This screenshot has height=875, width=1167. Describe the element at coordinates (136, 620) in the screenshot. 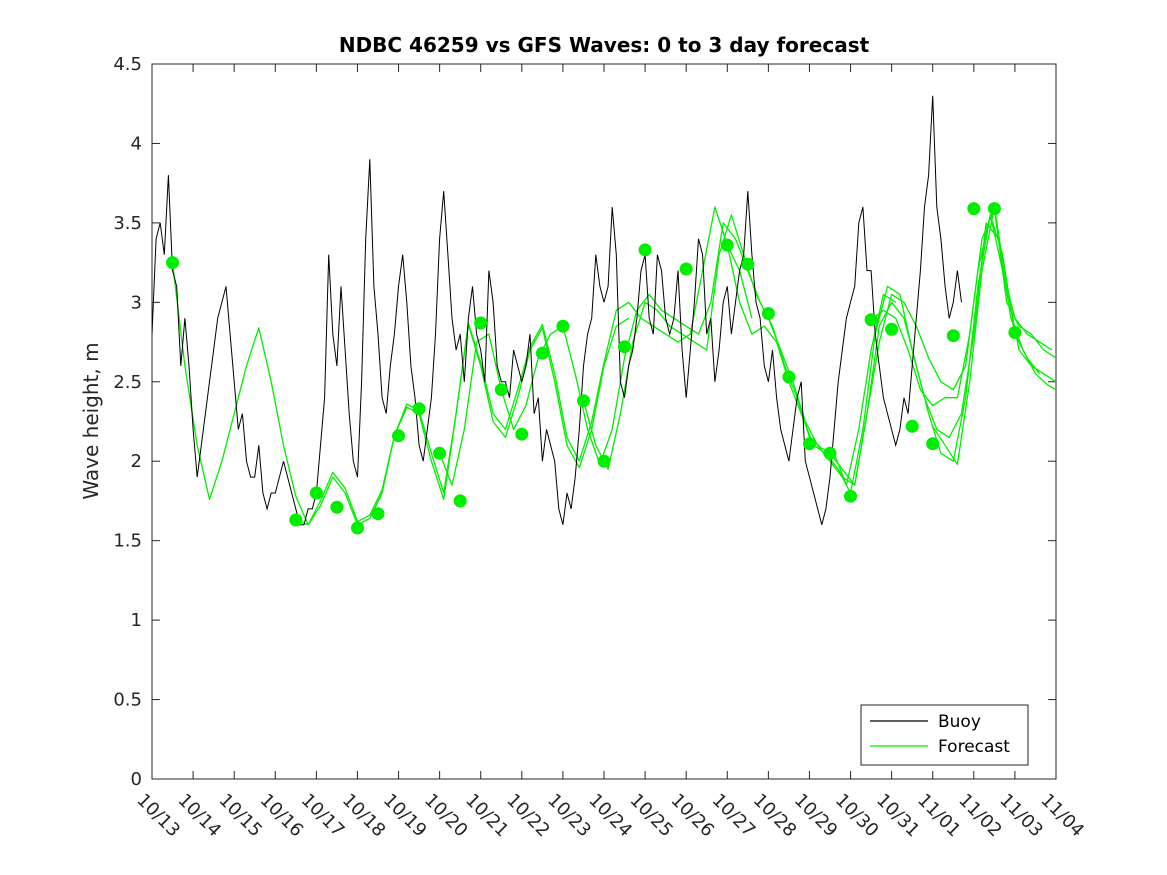

I see `y-tick-label: 1` at that location.